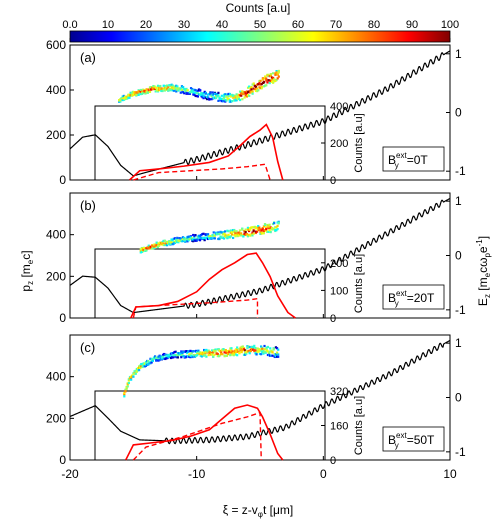 The width and height of the screenshot is (499, 522). I want to click on colorbar-tick-label: 90, so click(412, 25).